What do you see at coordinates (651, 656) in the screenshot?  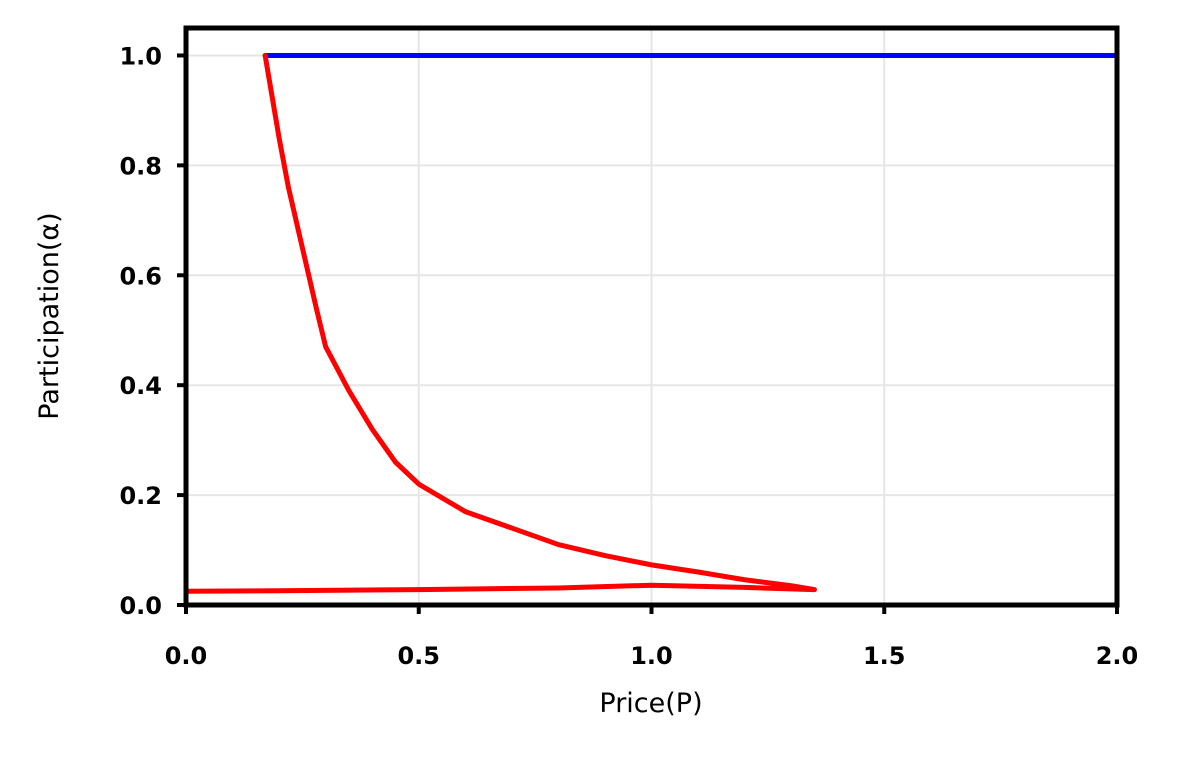 I see `x-tick-label: 1.0` at bounding box center [651, 656].